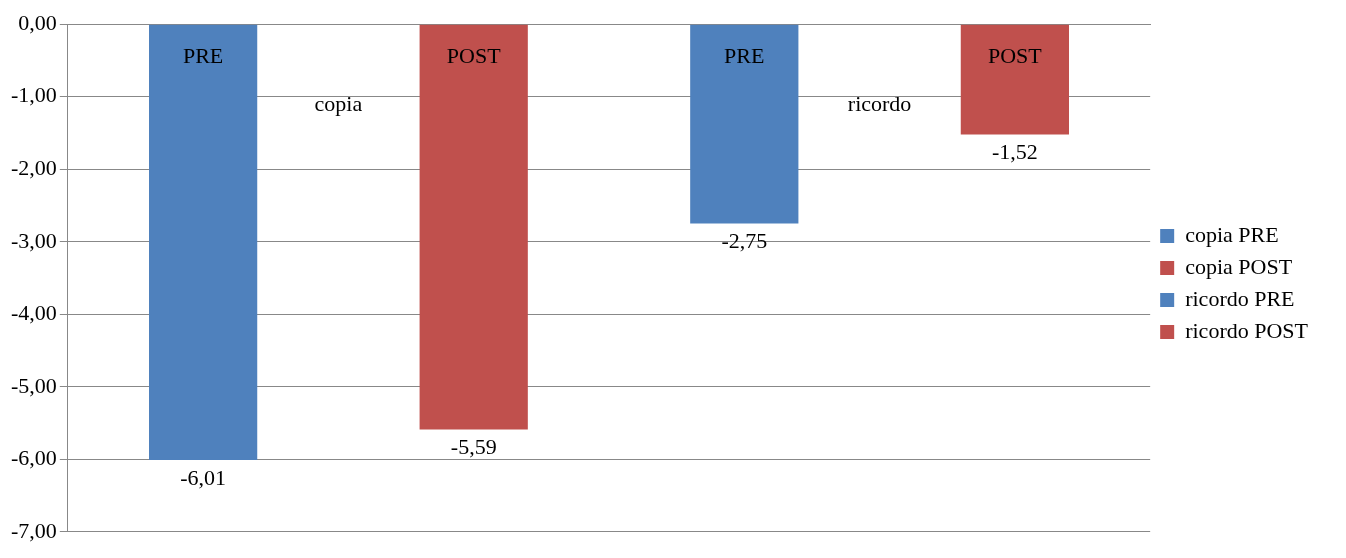 This screenshot has height=558, width=1346. Describe the element at coordinates (1240, 298) in the screenshot. I see `legend-label: ricordo PRE` at that location.